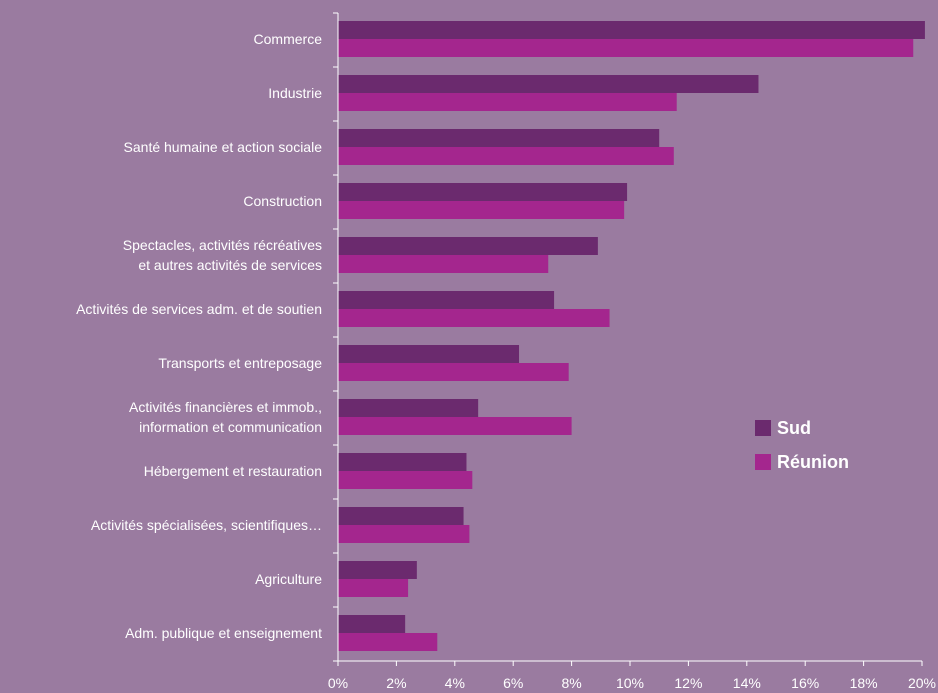  Describe the element at coordinates (802, 445) in the screenshot. I see `legend: Sud Réunion` at that location.